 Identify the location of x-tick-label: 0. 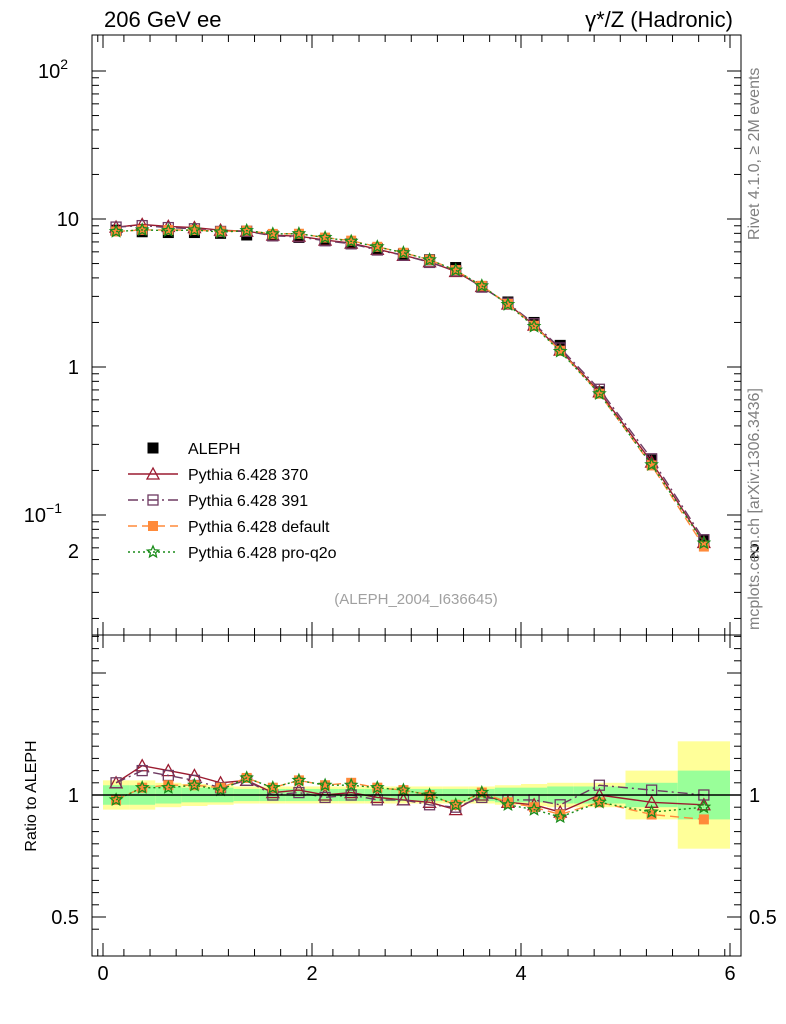
(102, 974).